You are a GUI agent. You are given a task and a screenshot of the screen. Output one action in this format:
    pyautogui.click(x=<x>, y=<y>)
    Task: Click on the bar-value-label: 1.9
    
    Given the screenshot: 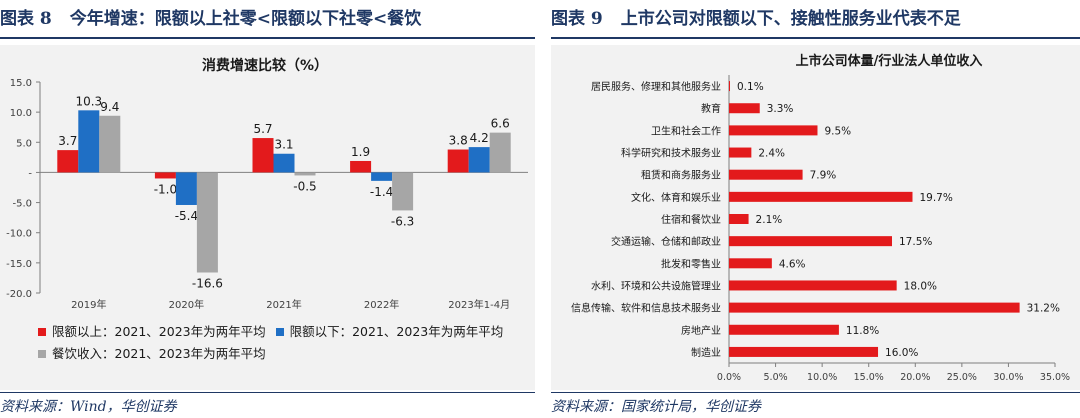 What is the action you would take?
    pyautogui.click(x=360, y=152)
    